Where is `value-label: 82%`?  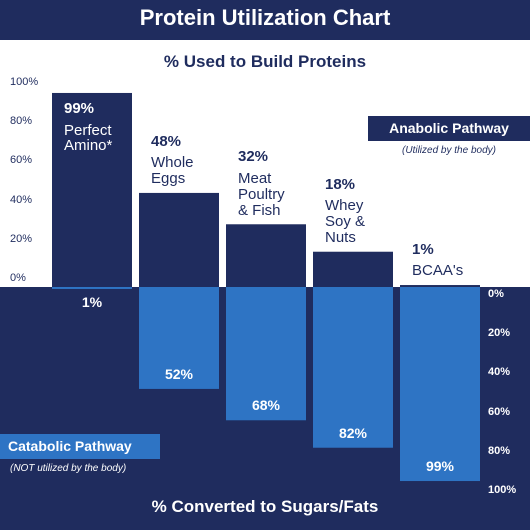
value-label: 82% is located at coordinates (353, 432).